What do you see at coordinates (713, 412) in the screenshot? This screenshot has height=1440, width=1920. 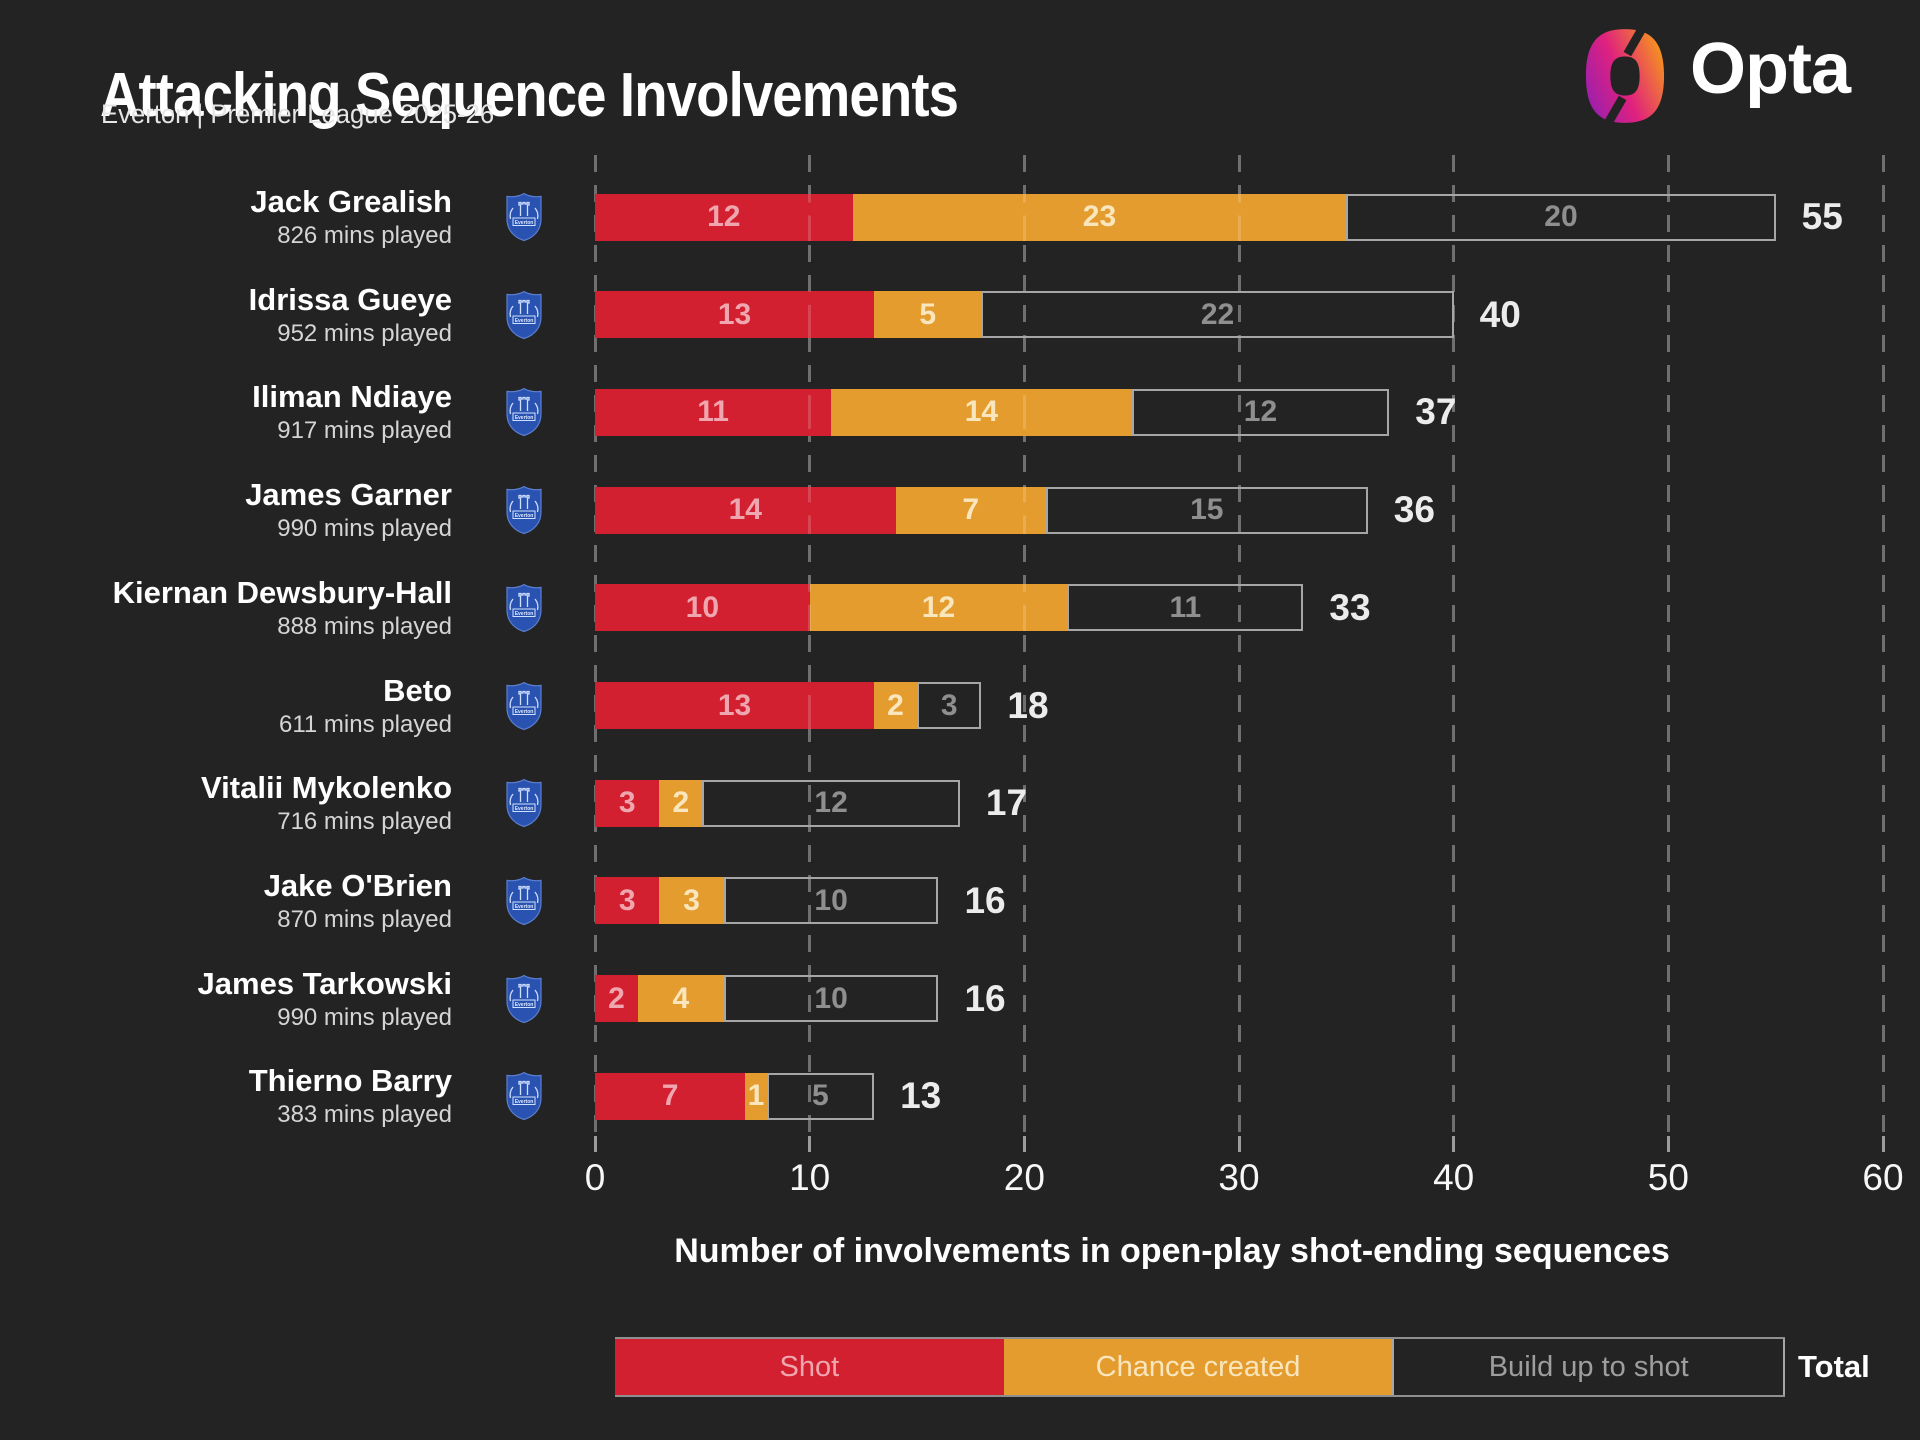 I see `bar-segment-shot: 11` at bounding box center [713, 412].